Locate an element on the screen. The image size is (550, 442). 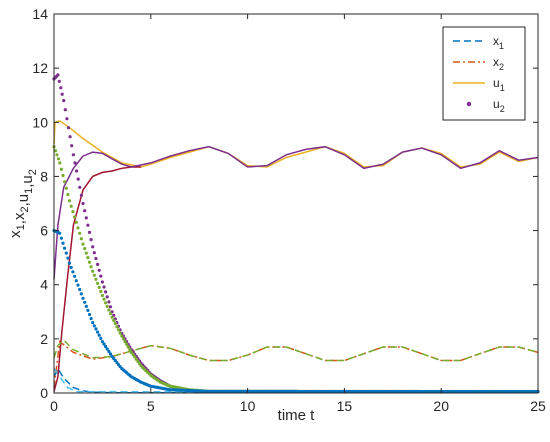
legend-box is located at coordinates (484, 73).